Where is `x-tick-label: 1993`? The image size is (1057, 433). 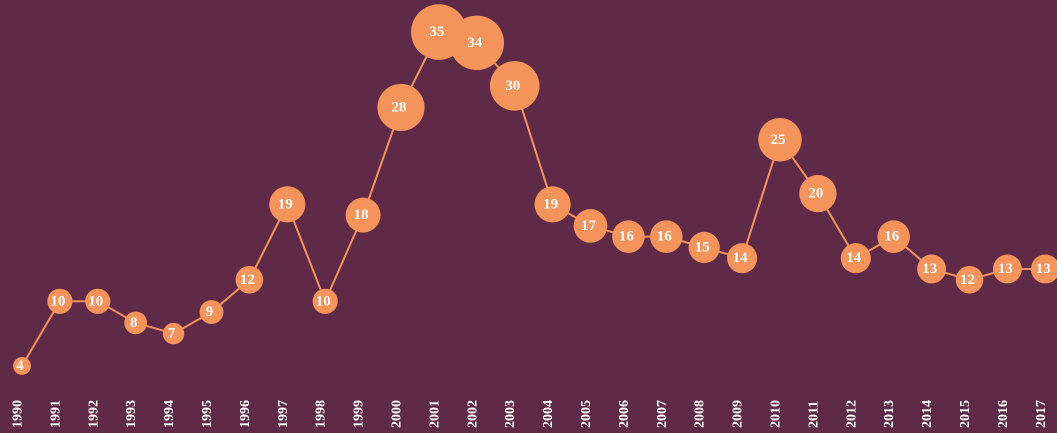
x-tick-label: 1993 is located at coordinates (131, 414).